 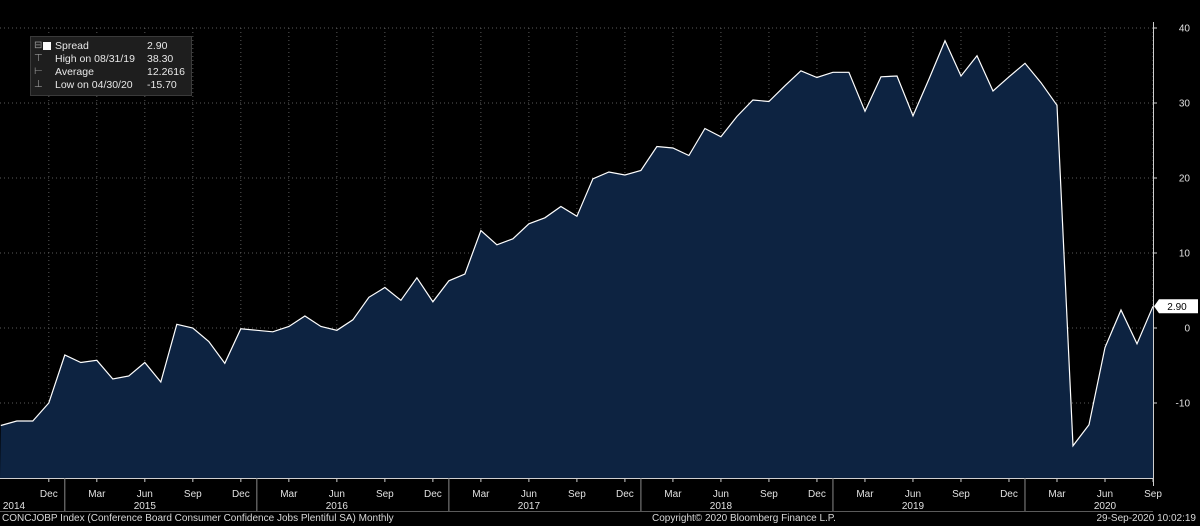 What do you see at coordinates (1183, 404) in the screenshot?
I see `y-tick-label: -10` at bounding box center [1183, 404].